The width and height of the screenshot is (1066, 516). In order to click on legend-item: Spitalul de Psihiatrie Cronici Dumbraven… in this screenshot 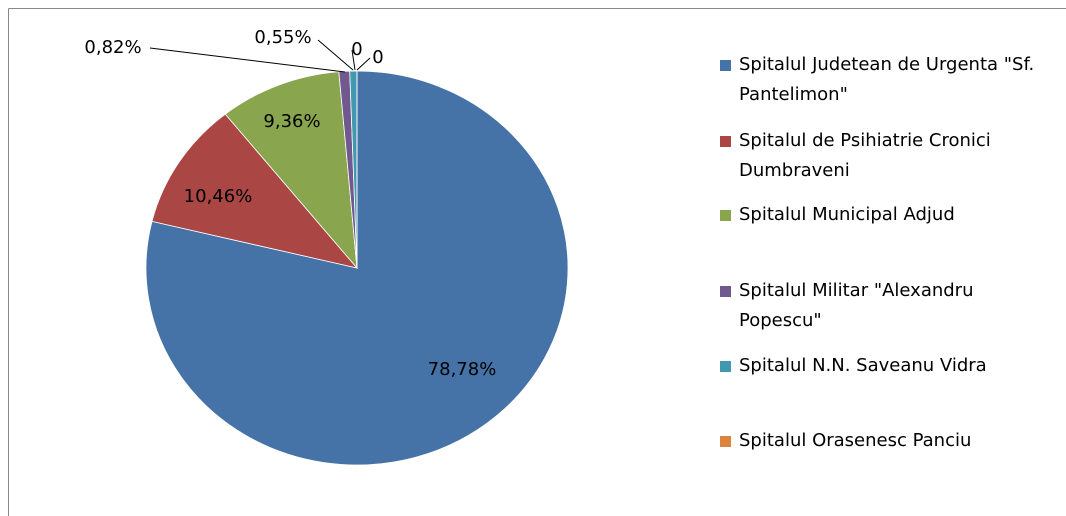, I will do `click(887, 156)`.